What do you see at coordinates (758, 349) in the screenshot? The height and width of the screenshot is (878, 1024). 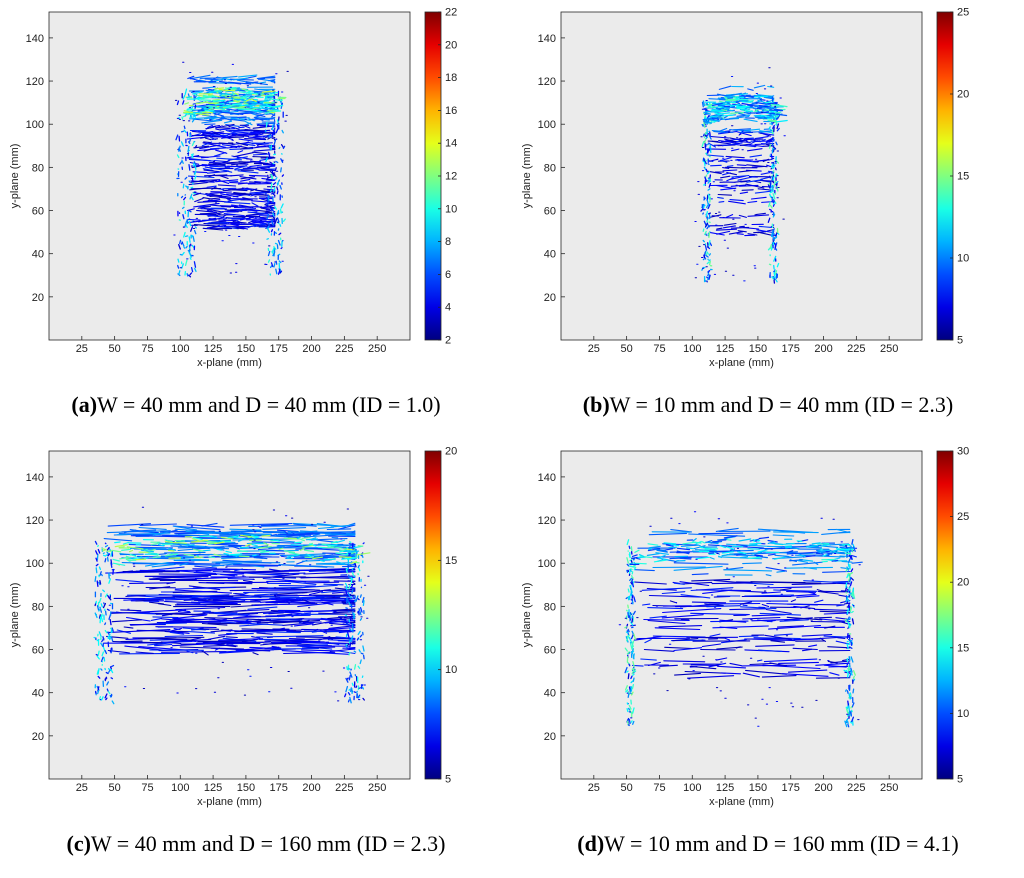 I see `x-tick-label: 150` at bounding box center [758, 349].